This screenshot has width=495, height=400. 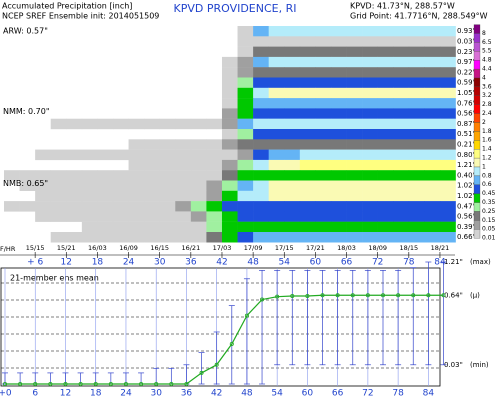 What do you see at coordinates (484, 122) in the screenshot?
I see `legend-label: 2` at bounding box center [484, 122].